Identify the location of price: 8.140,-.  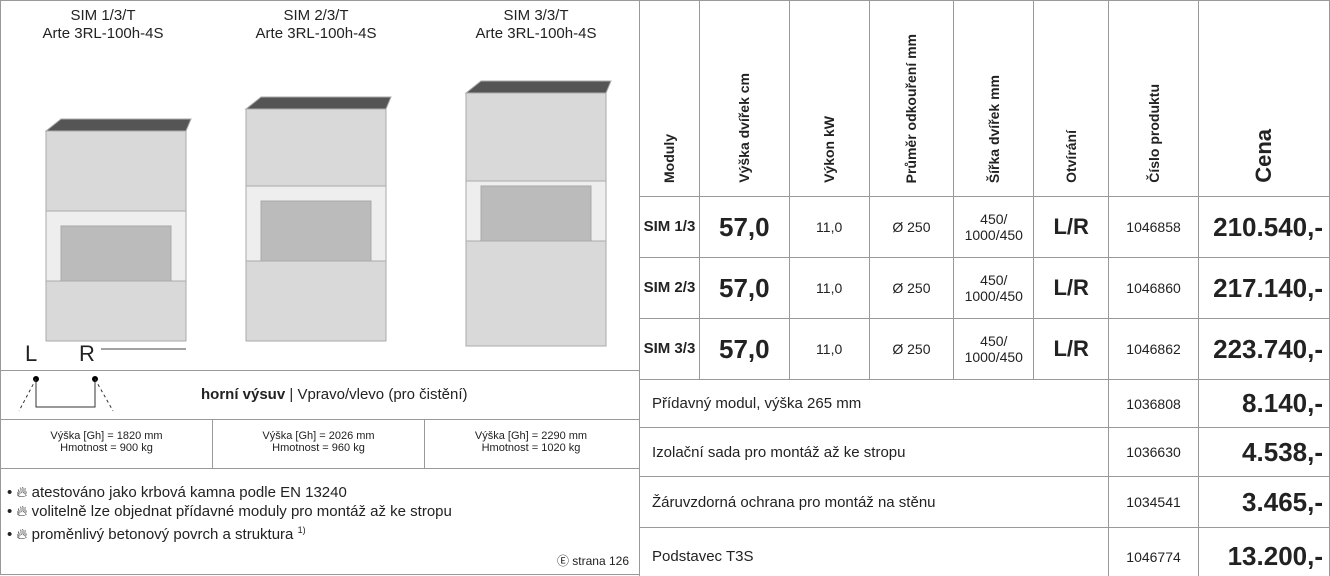
(1263, 403).